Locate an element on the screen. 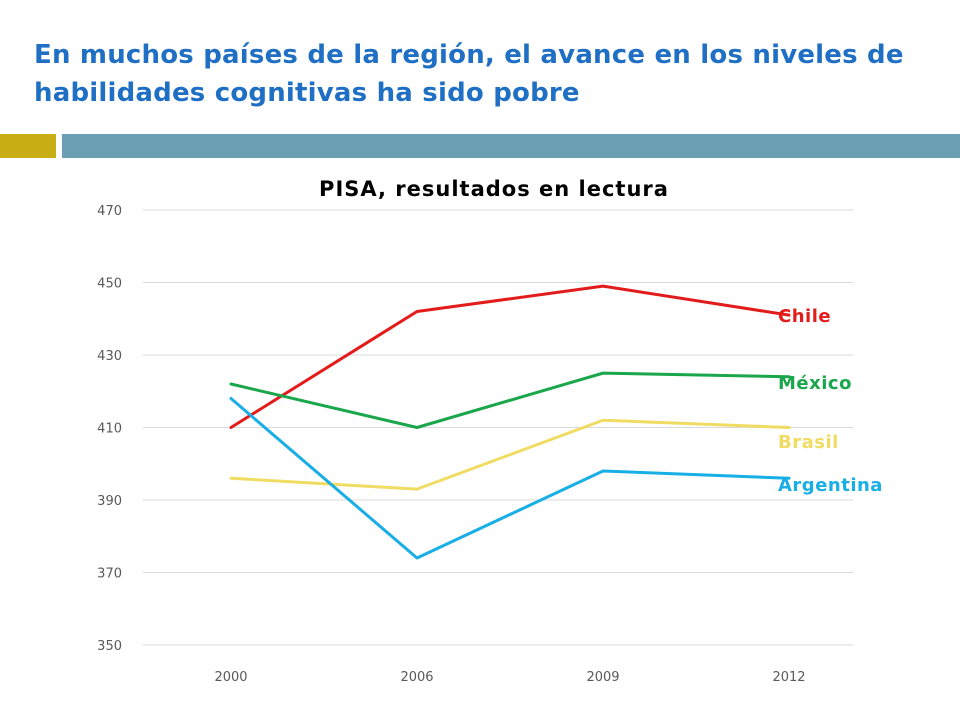  y-tick-label: 390 is located at coordinates (109, 501).